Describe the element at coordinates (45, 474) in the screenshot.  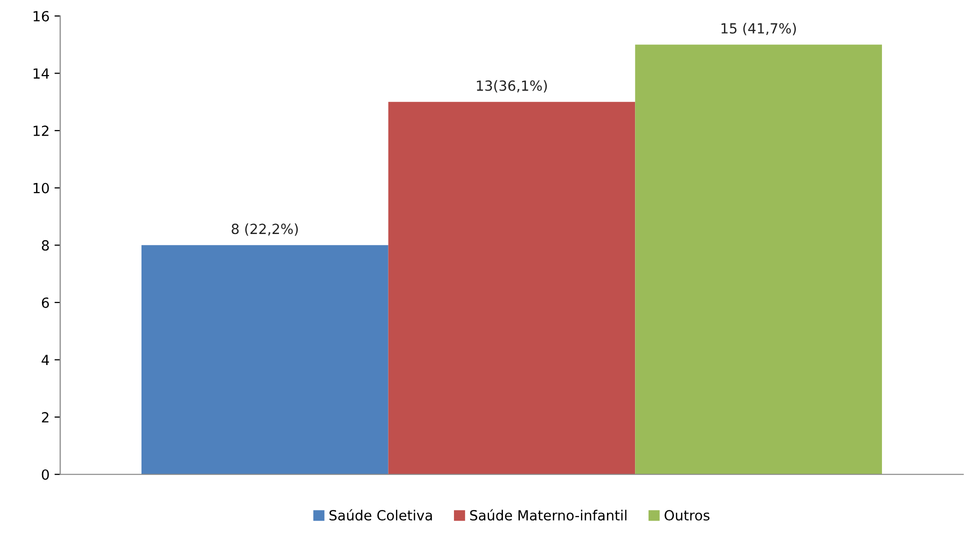
I see `y-tick-label: 0` at that location.